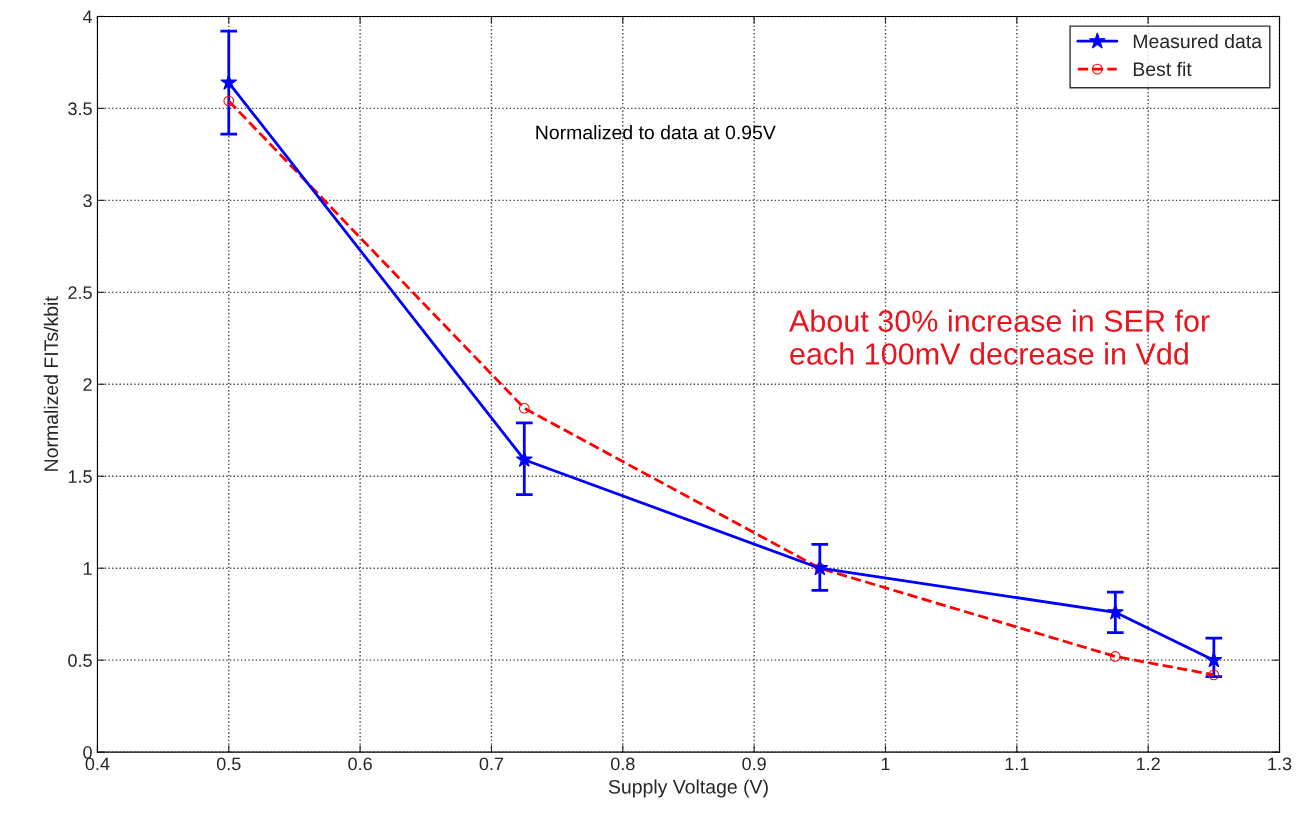  Describe the element at coordinates (754, 764) in the screenshot. I see `x-tick-label: 0.9` at that location.